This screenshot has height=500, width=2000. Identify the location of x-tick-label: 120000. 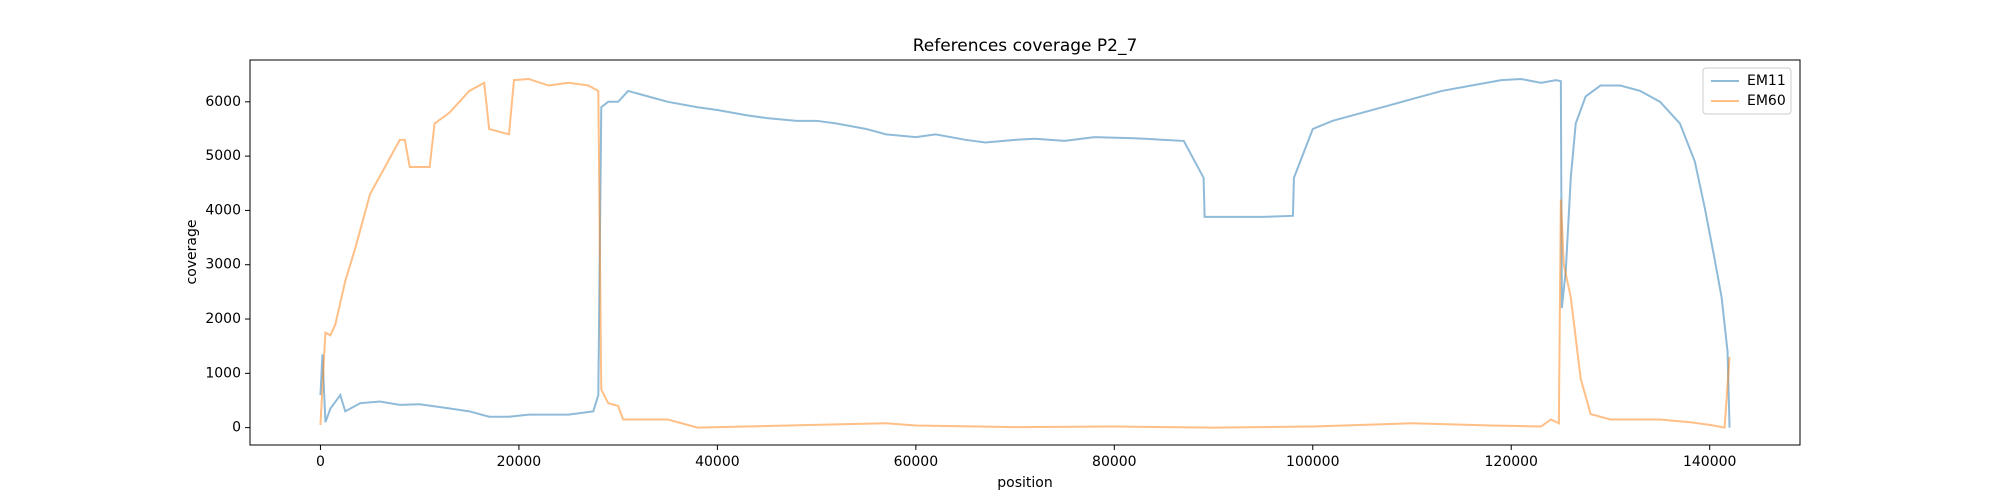
(1511, 462).